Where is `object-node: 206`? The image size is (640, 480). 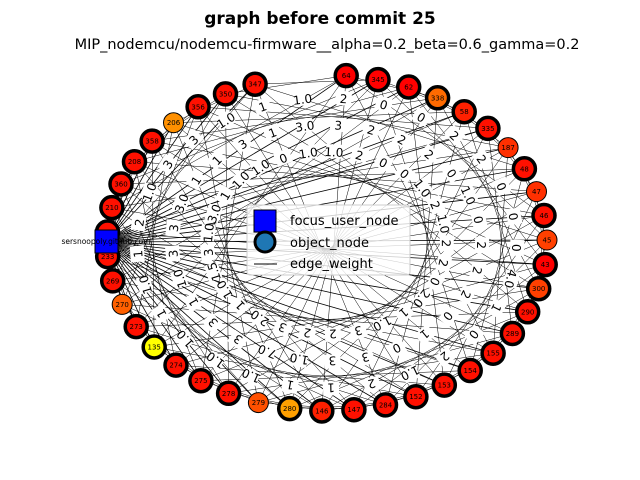 object-node: 206 is located at coordinates (173, 123).